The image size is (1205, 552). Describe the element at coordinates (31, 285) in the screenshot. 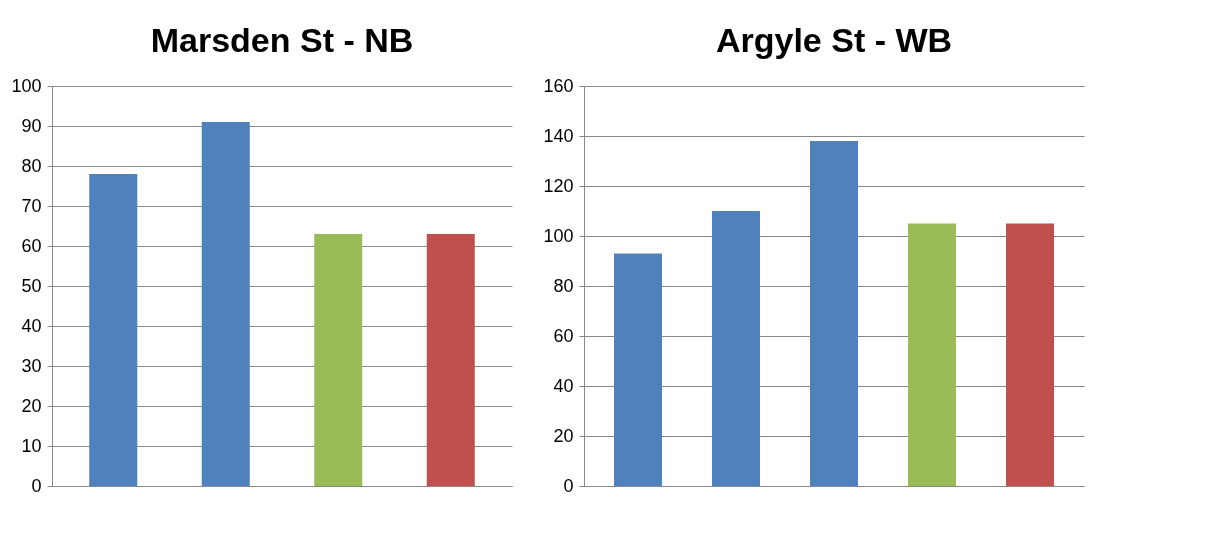

I see `y-tick-label: 50` at that location.